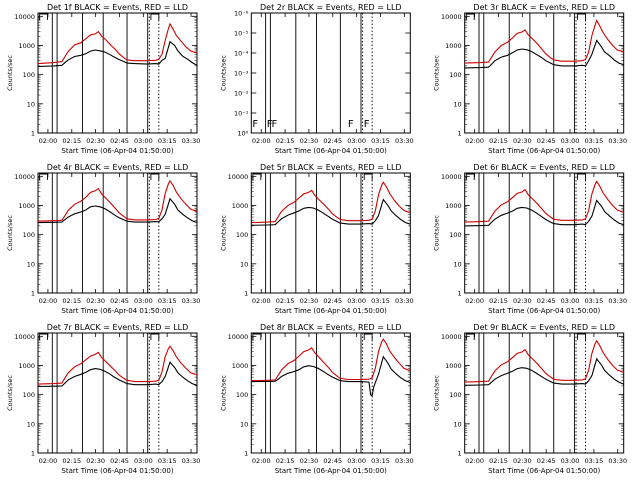 This screenshot has width=640, height=480. Describe the element at coordinates (331, 7) in the screenshot. I see `panel-title: Det 2r BLACK = Events, RED = LLD` at that location.